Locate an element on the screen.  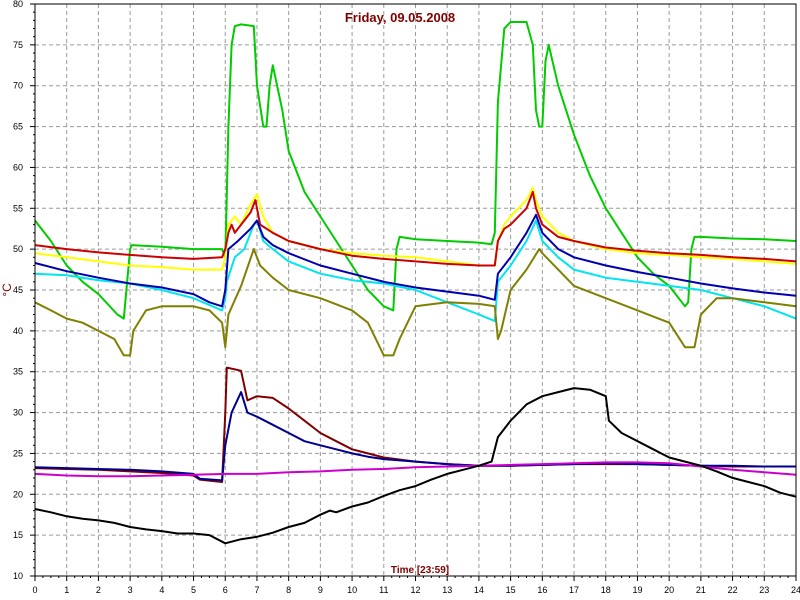
x-tick-label: 15 is located at coordinates (511, 590).